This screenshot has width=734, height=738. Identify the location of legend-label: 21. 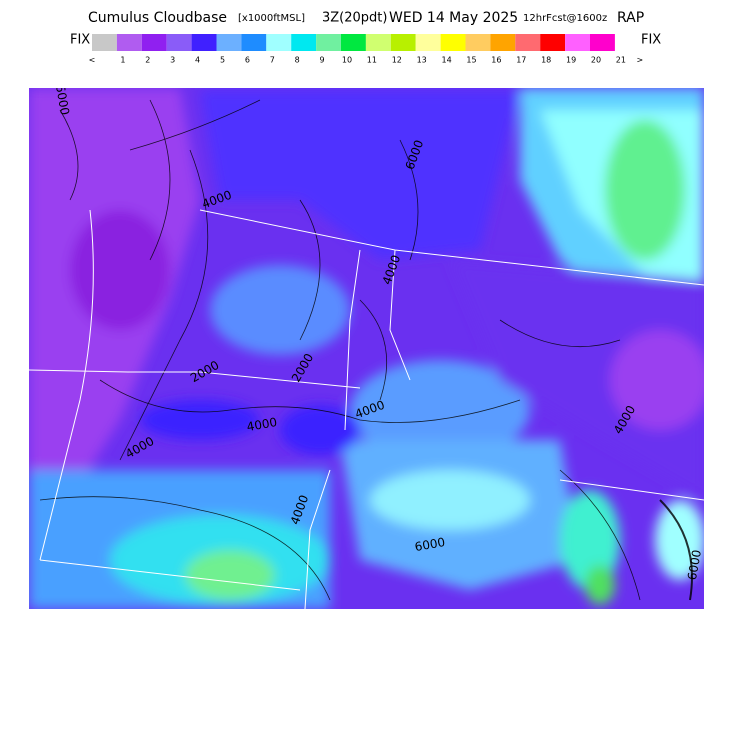
(621, 60).